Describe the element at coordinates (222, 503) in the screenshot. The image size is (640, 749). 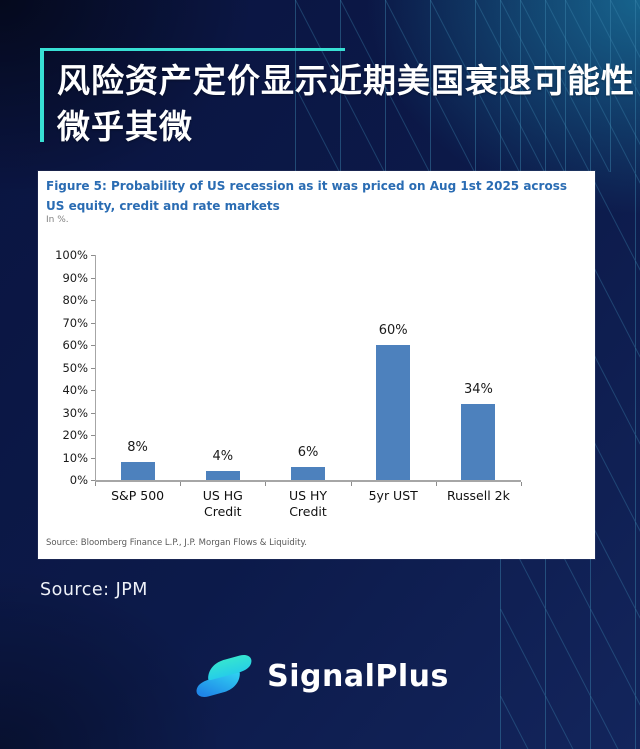
I see `x-axis-category-label: US HG Credit` at that location.